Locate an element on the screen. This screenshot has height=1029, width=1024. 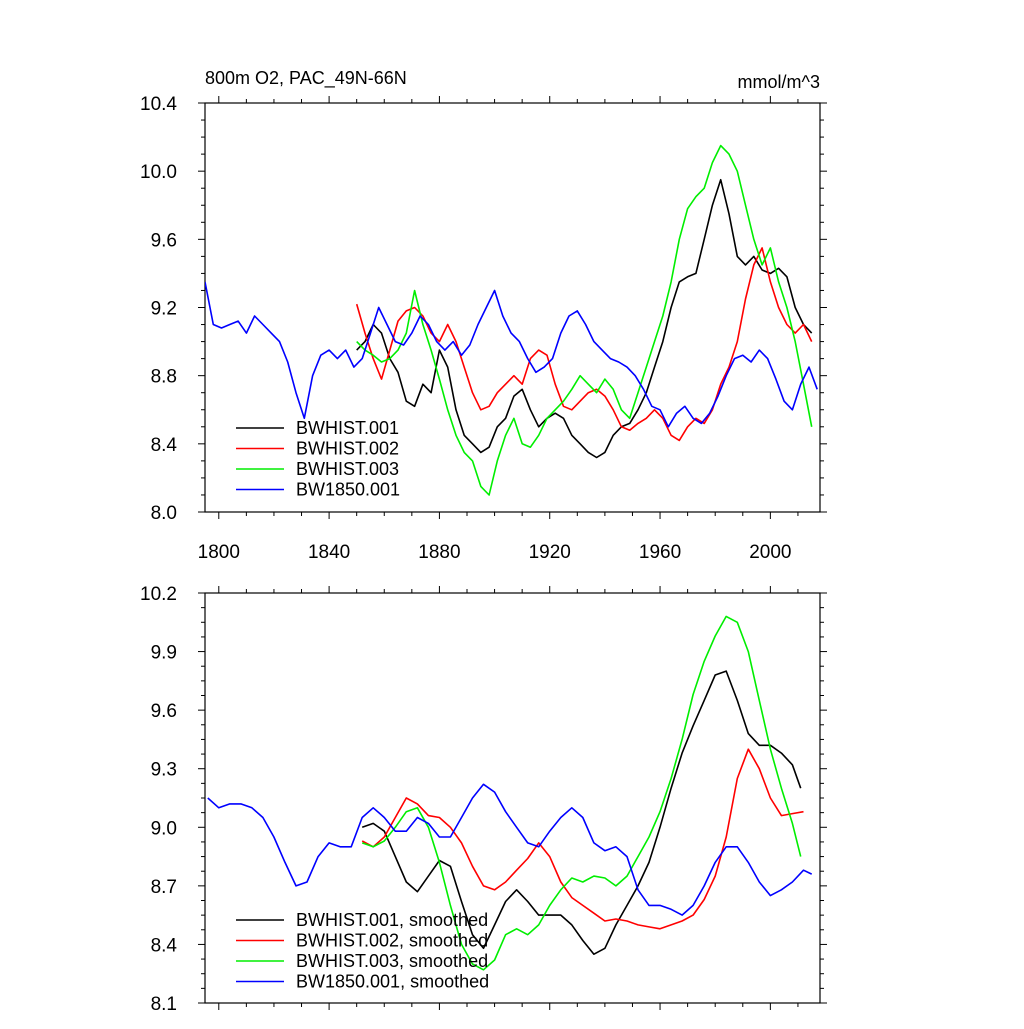
y-tick-label: 8.0 is located at coordinates (164, 513).